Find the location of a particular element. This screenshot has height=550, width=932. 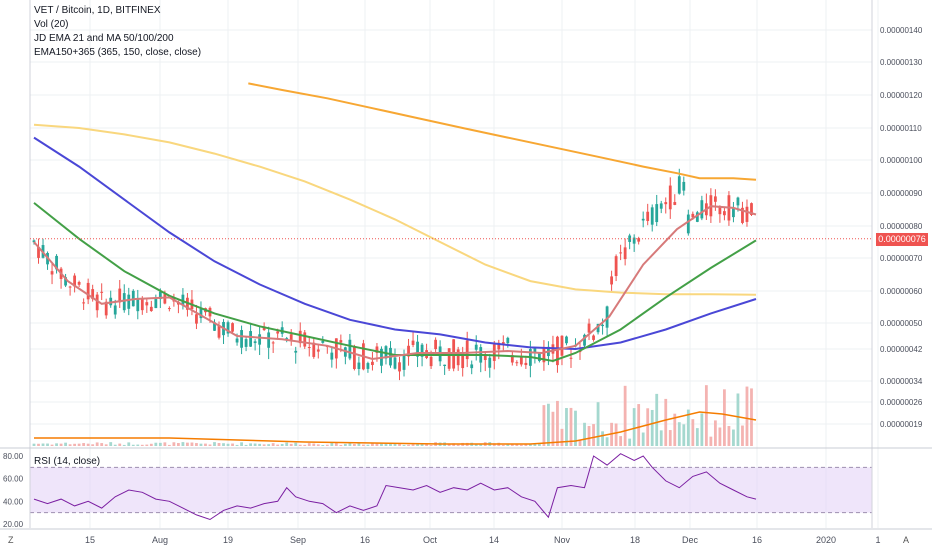

zoom-toggle: Z is located at coordinates (11, 540).